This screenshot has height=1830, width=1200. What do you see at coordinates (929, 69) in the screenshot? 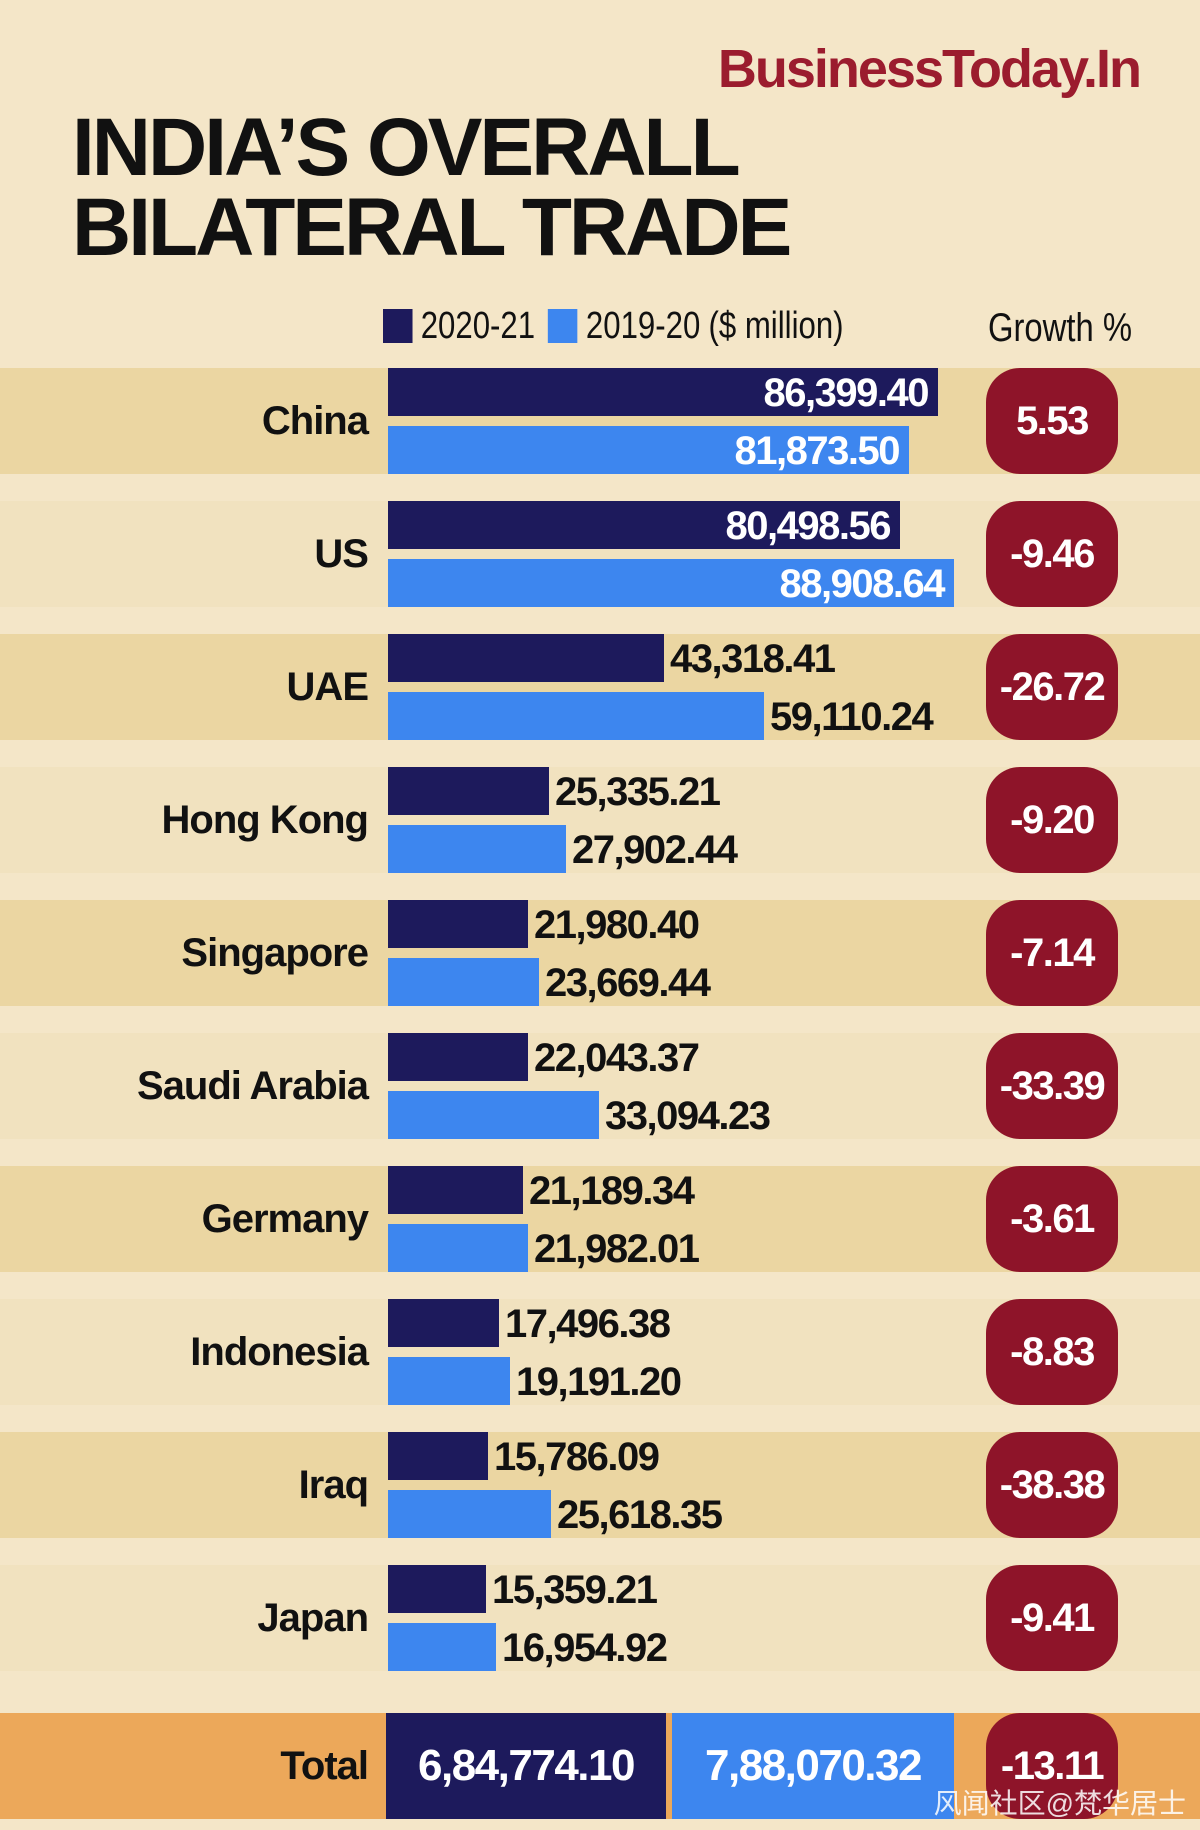
I see `brand-logo: BusinessToday.In` at bounding box center [929, 69].